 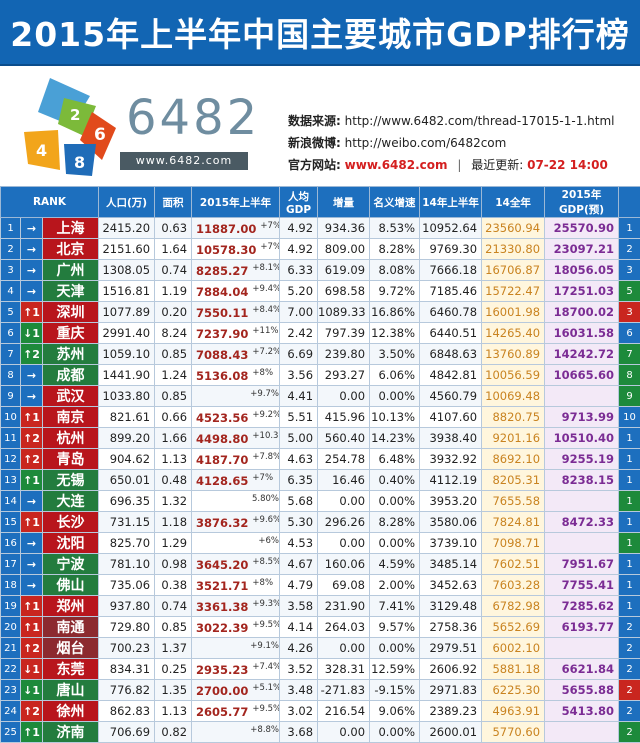 I want to click on gdp-increase: 293.27, so click(x=344, y=375).